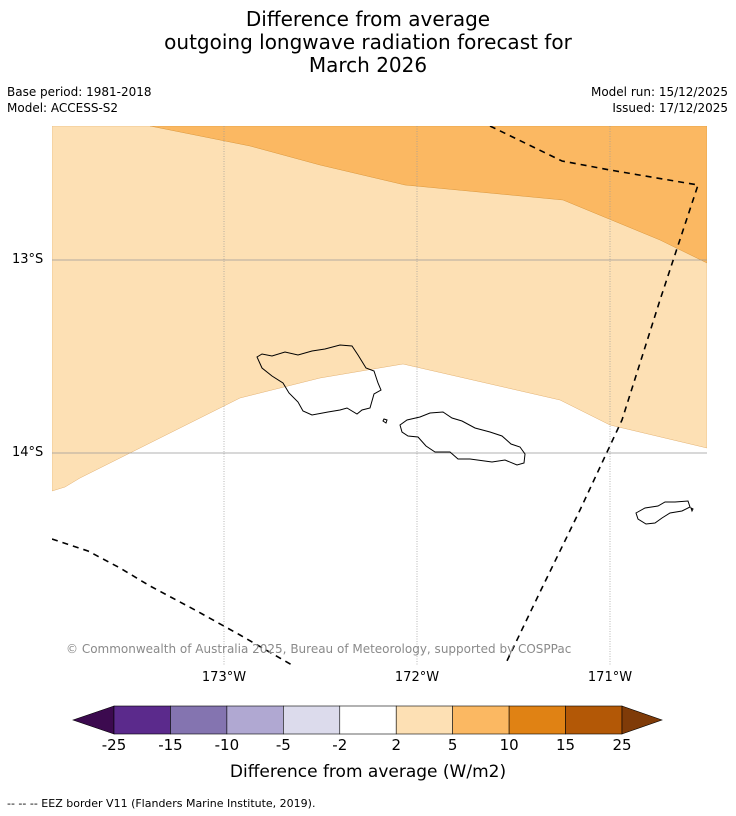 The width and height of the screenshot is (736, 816). I want to click on lat-label-14s: 14°S, so click(28, 452).